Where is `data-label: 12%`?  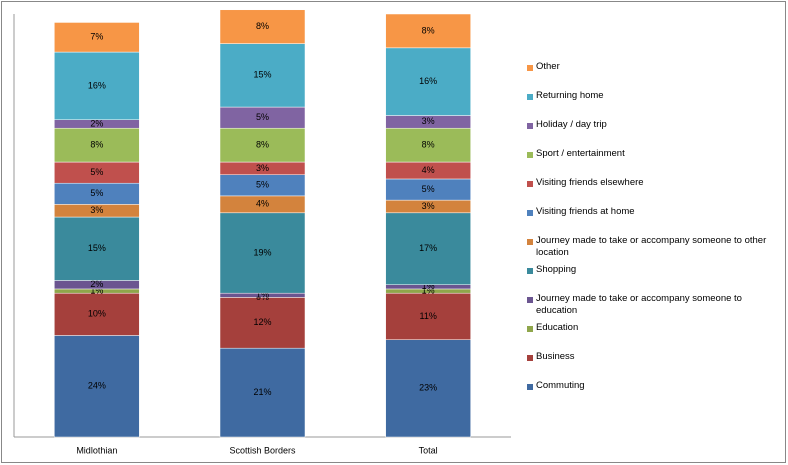
data-label: 12% is located at coordinates (262, 322).